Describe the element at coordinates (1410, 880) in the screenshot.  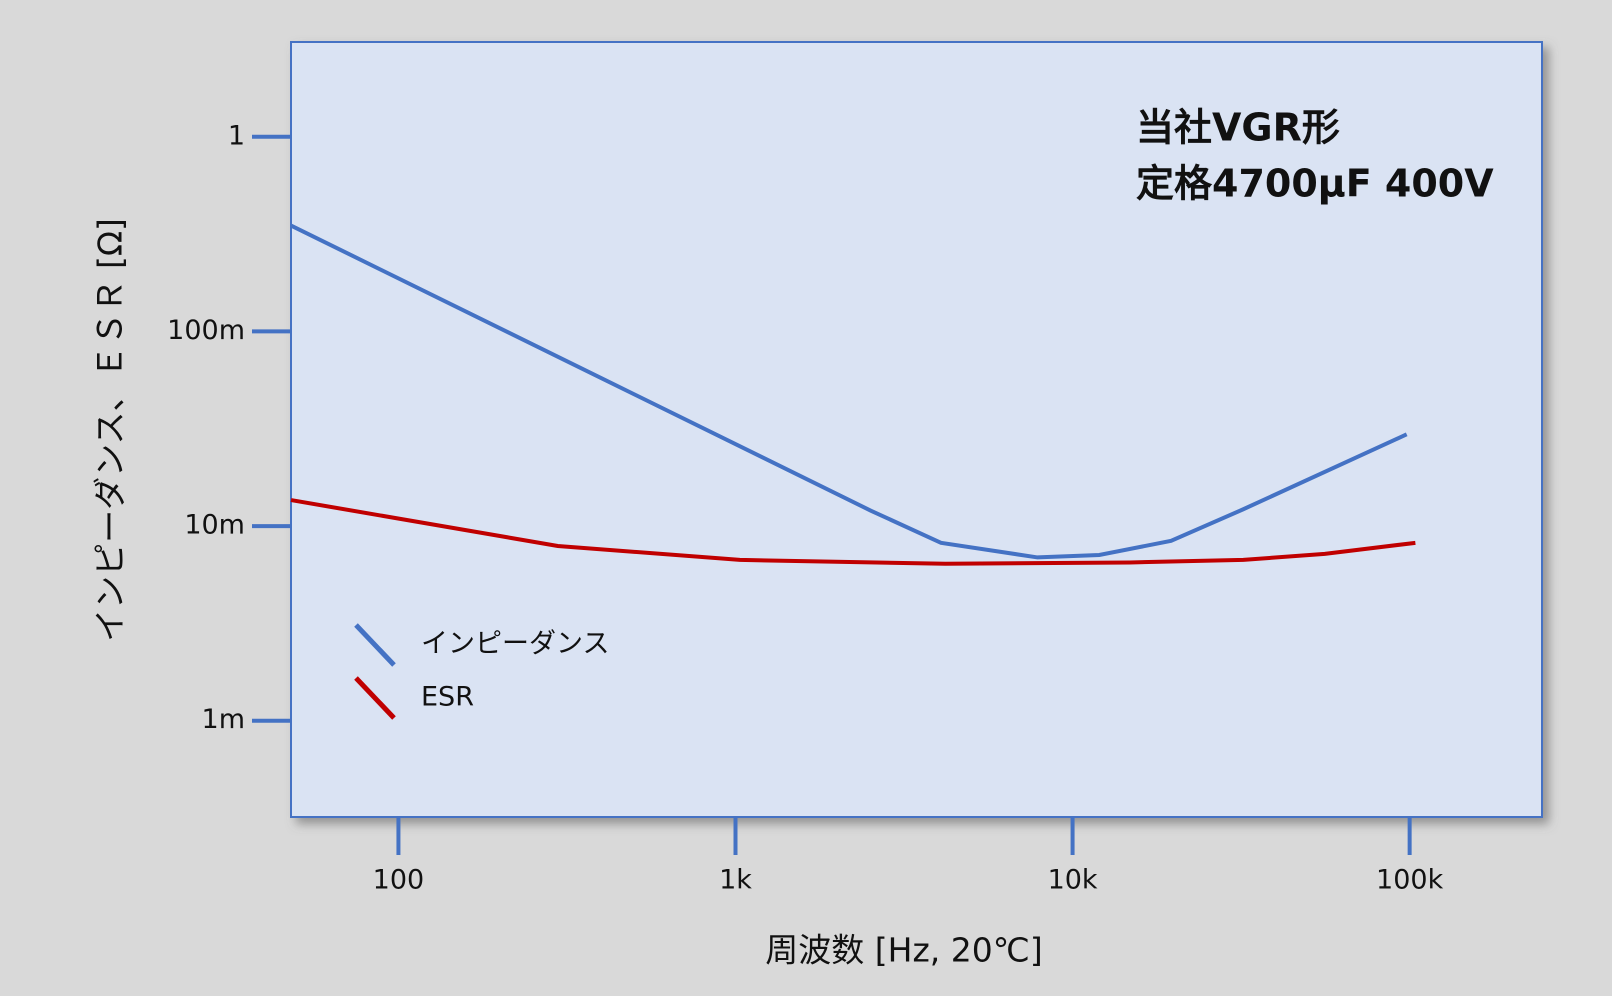
I see `x-tick-label: 100k` at that location.